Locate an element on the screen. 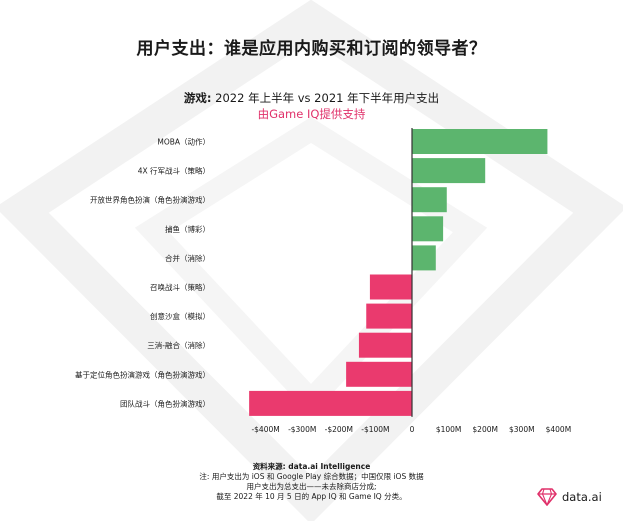  x-tick-label: -$400M is located at coordinates (265, 429).